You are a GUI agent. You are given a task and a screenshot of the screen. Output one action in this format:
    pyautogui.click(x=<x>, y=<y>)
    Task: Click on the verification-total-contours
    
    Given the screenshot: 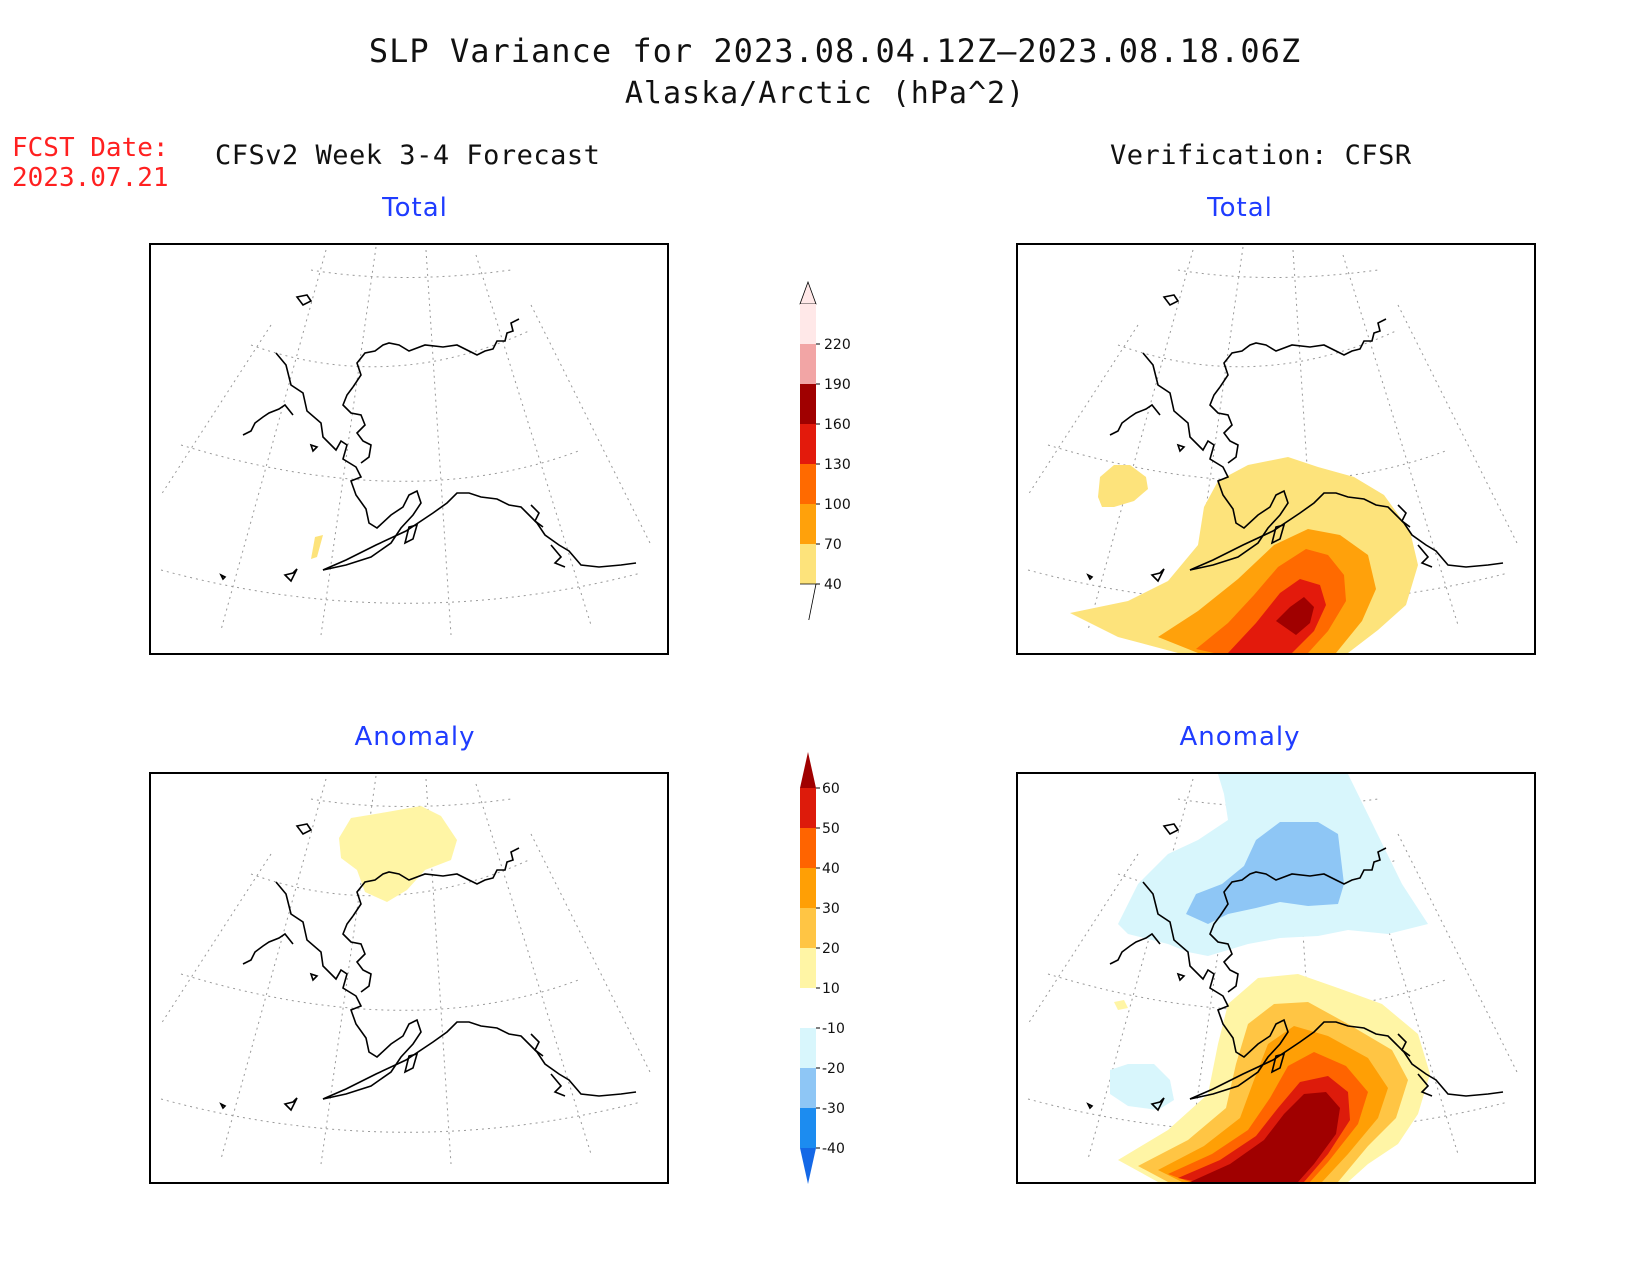 What is the action you would take?
    pyautogui.click(x=1244, y=555)
    